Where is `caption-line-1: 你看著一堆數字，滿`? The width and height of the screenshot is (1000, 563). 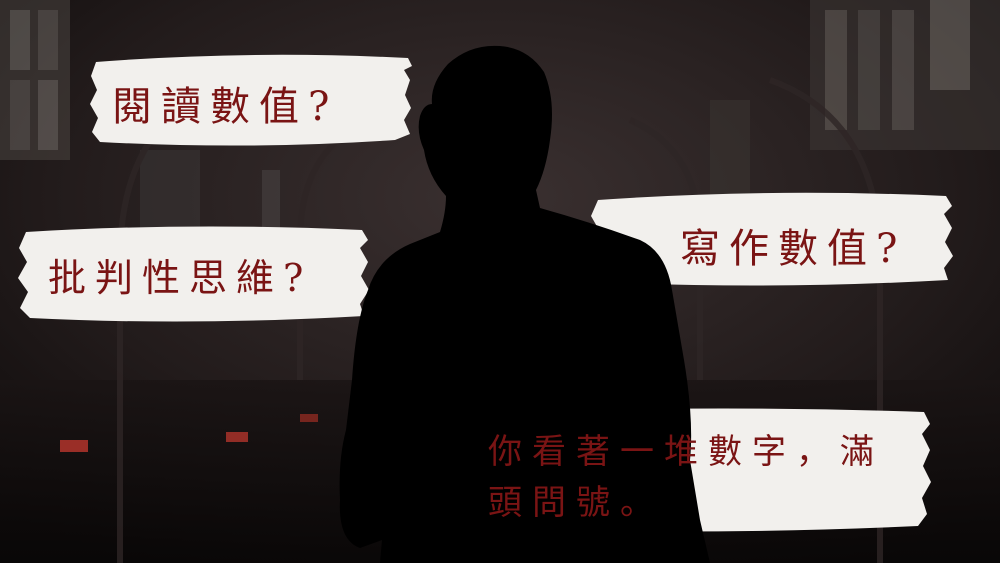 caption-line-1: 你看著一堆數字，滿 is located at coordinates (686, 452).